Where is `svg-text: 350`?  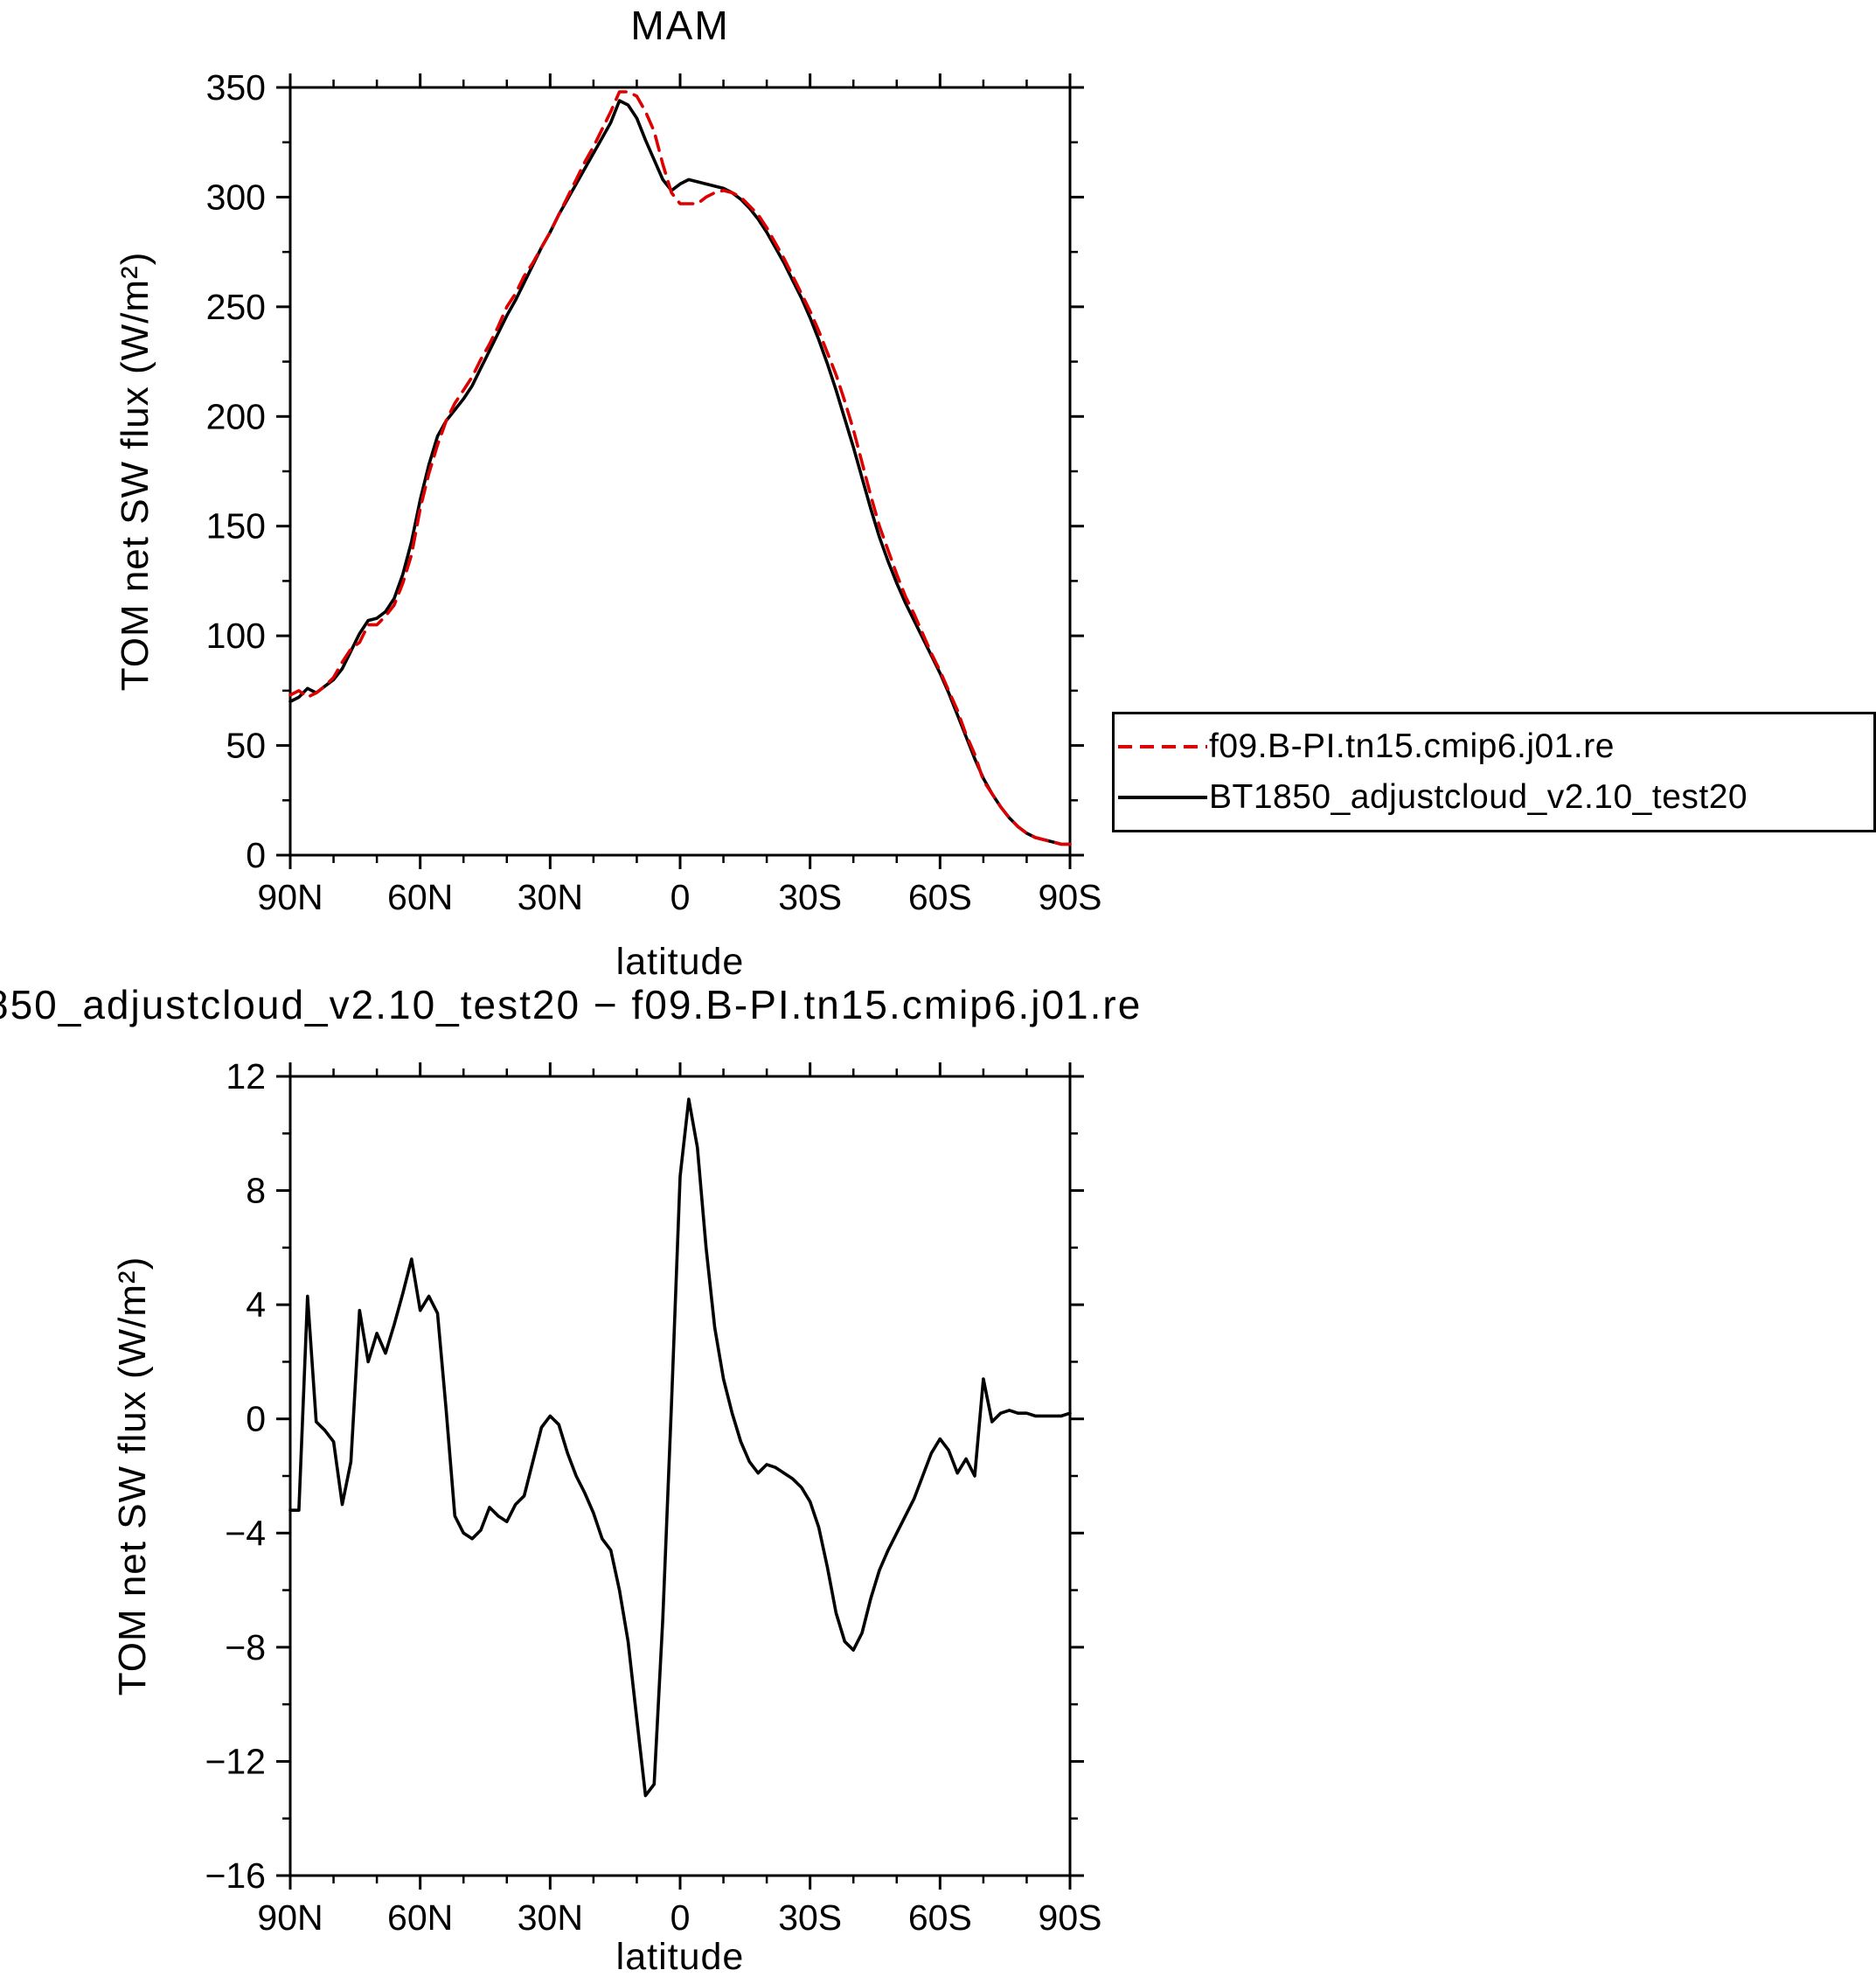 svg-text: 350 is located at coordinates (236, 87).